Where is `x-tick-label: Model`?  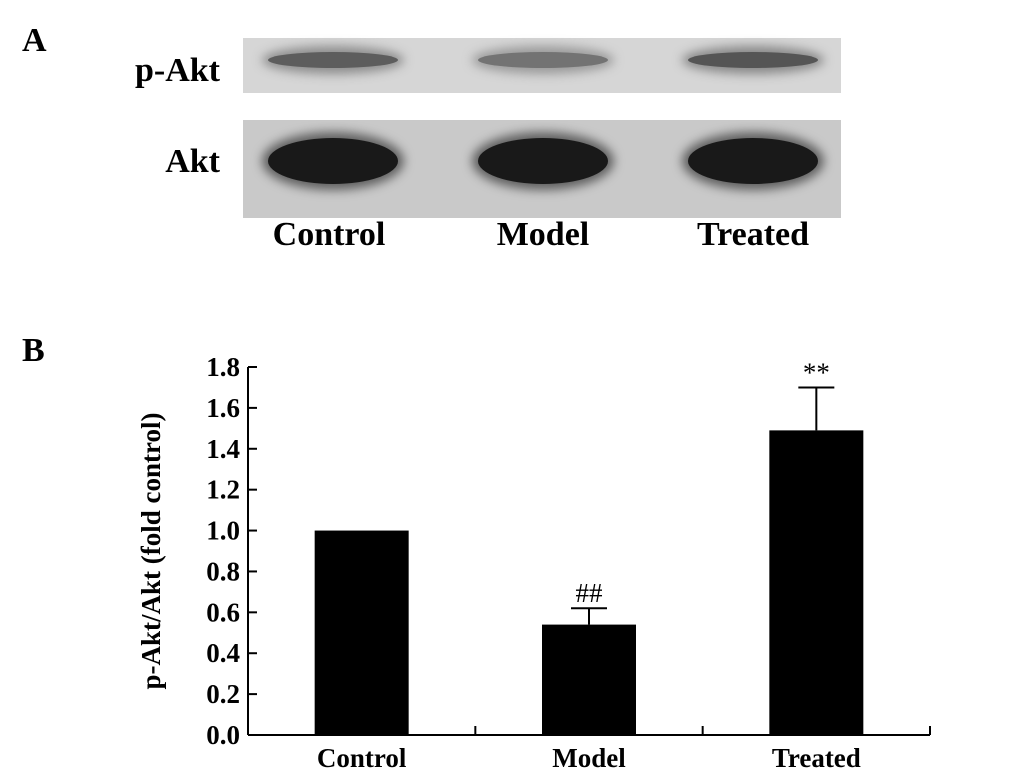 x-tick-label: Model is located at coordinates (589, 758).